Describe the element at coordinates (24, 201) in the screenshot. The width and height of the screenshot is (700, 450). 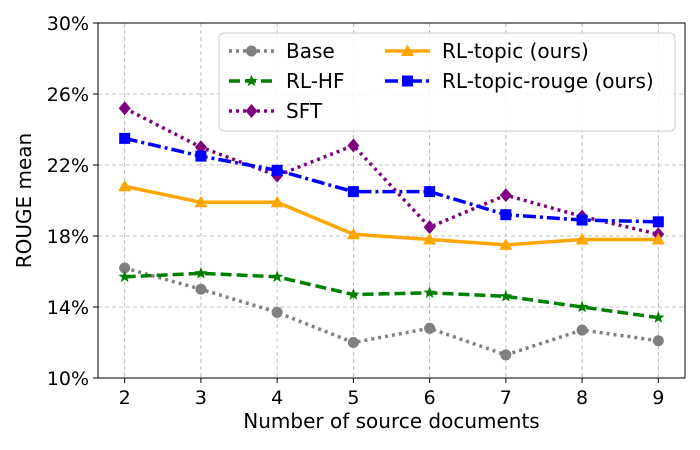
I see `y-axis-title: ROUGE mean` at that location.